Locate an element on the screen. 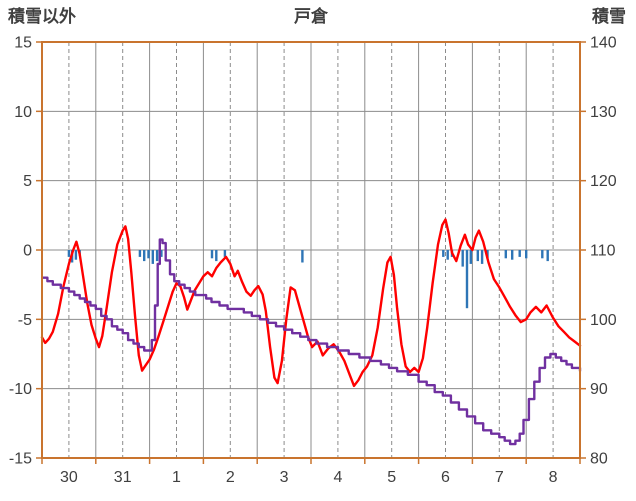 This screenshot has height=501, width=636. right-tick-label: 100 is located at coordinates (603, 320).